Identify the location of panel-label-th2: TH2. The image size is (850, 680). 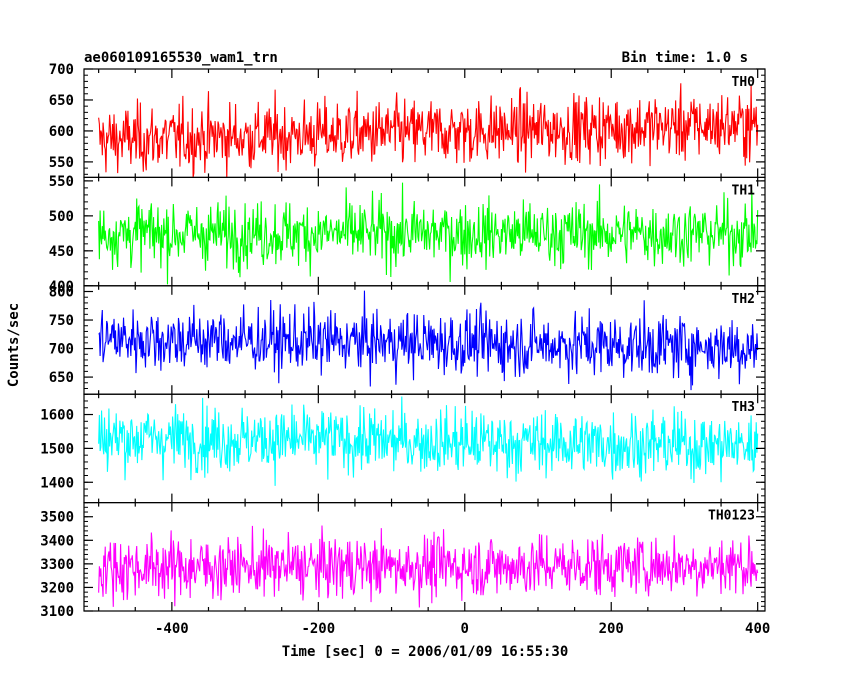
(743, 299).